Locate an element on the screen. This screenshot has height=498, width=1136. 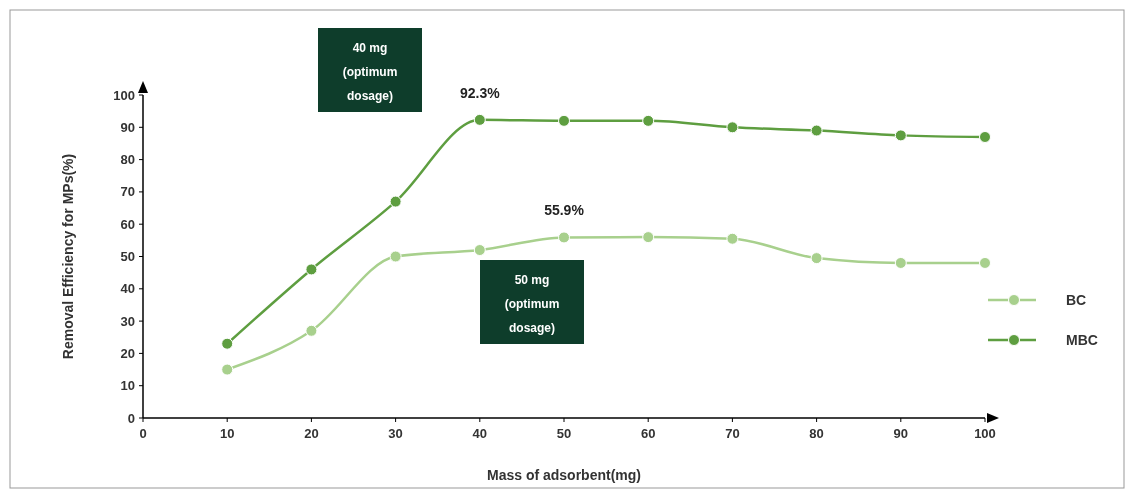
y-tick-label: 10 is located at coordinates (127, 386).